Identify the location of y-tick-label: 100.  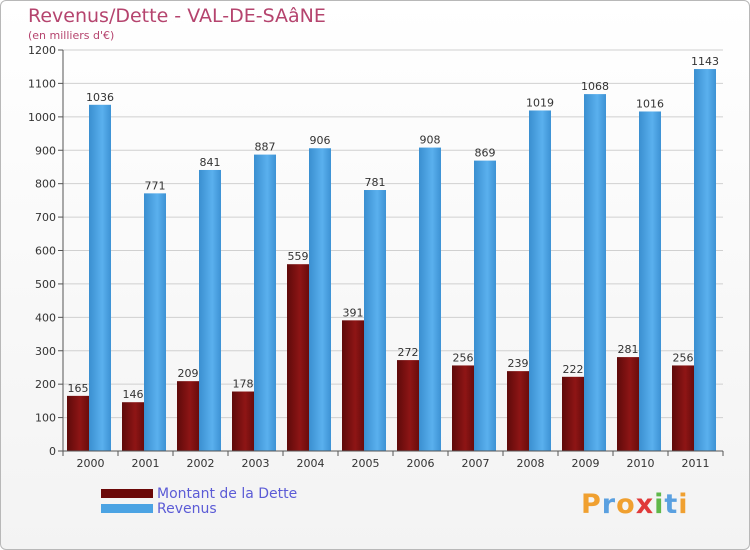
(45, 418).